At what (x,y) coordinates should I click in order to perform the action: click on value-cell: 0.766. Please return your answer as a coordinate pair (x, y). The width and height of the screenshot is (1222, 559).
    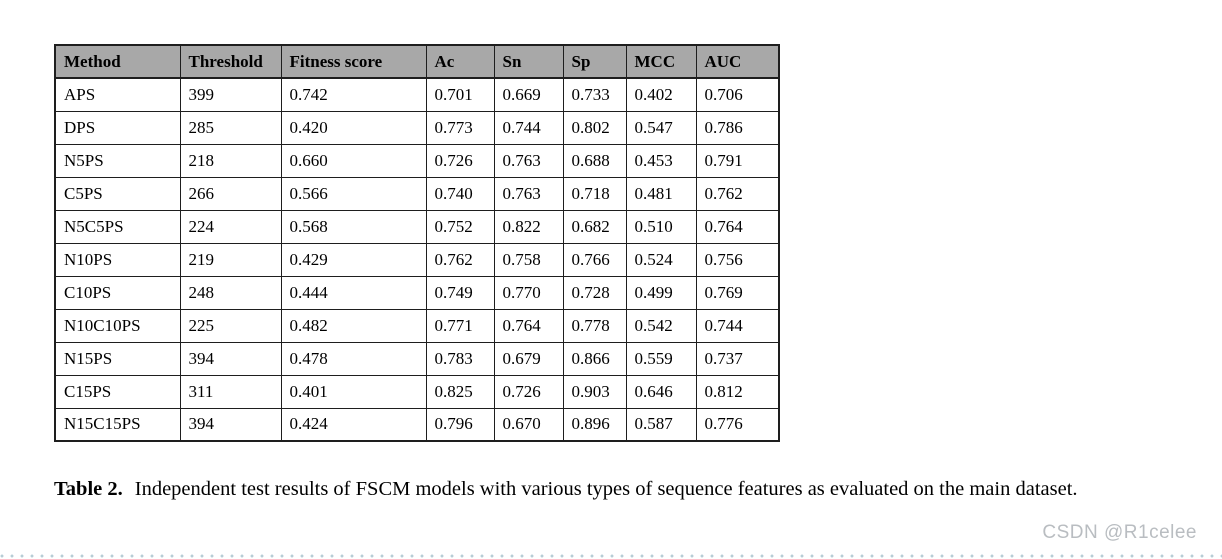
    Looking at the image, I should click on (594, 259).